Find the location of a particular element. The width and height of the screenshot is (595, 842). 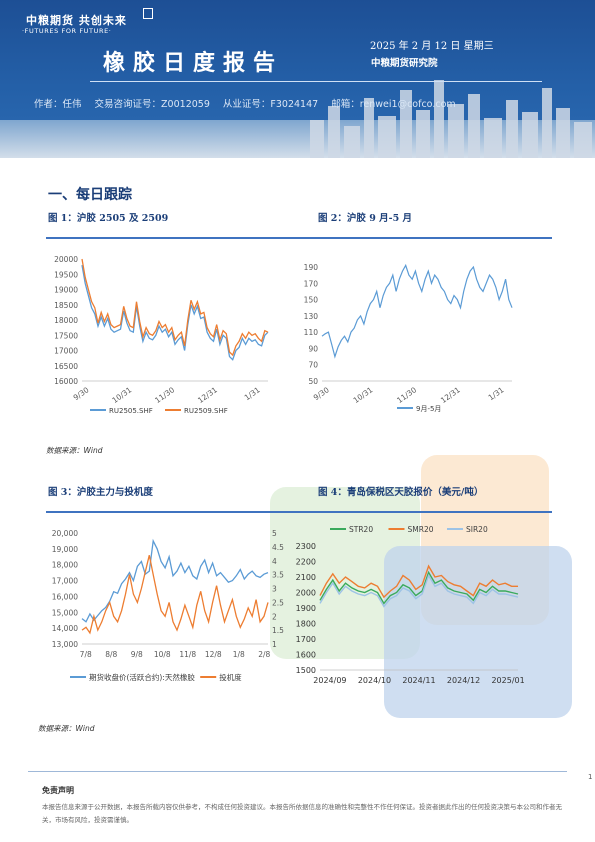

y-tick-label: 1600 is located at coordinates (306, 655).